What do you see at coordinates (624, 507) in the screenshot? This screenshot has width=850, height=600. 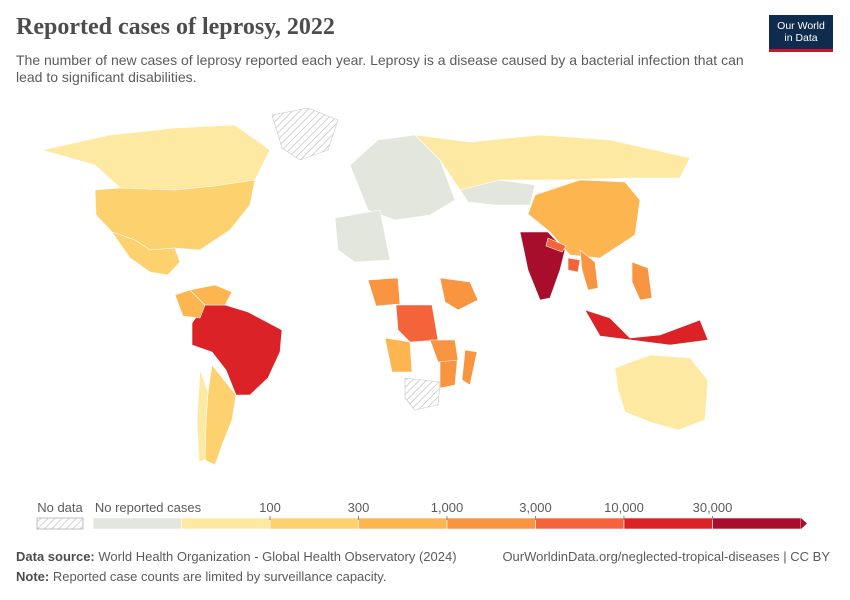 I see `legend-threshold-label: 10,000` at bounding box center [624, 507].